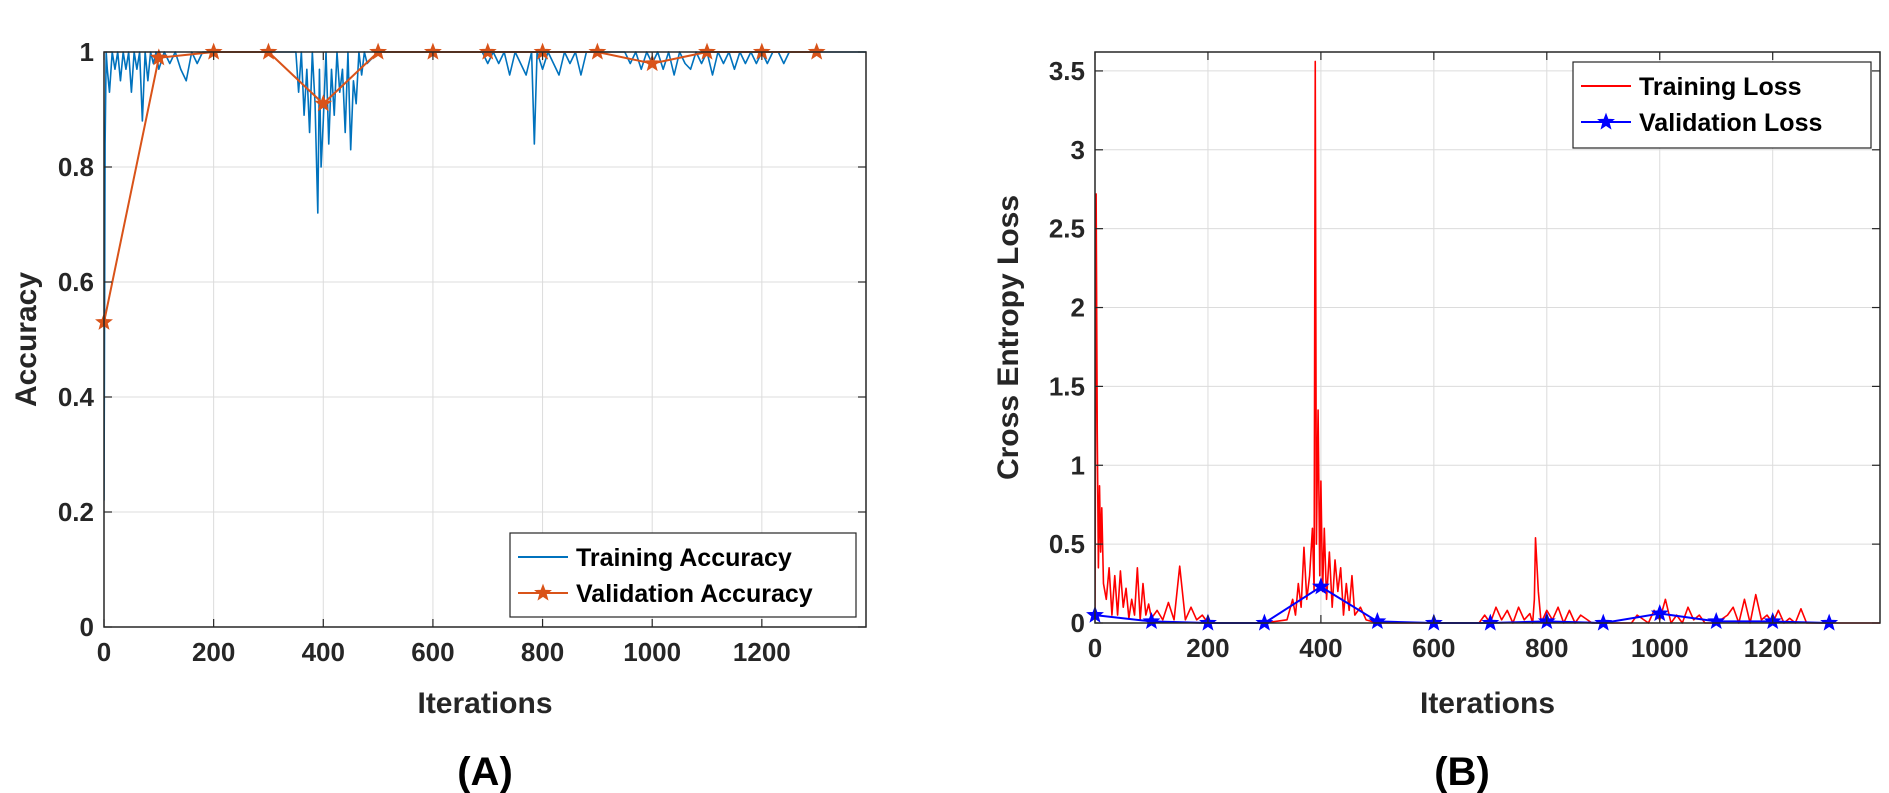 The image size is (1889, 793). I want to click on y-tick-label: 2.5, so click(1067, 229).